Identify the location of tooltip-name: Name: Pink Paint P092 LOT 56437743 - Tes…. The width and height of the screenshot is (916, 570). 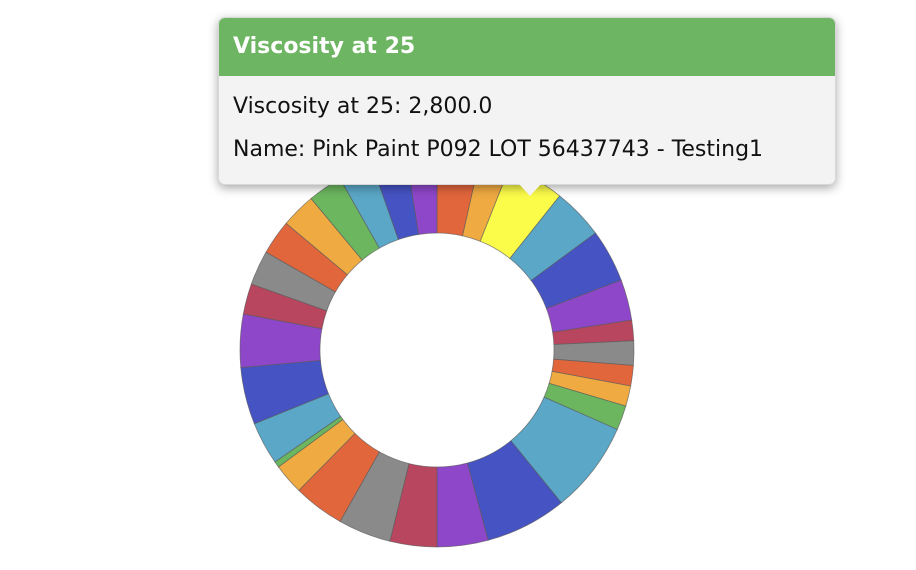
(498, 149).